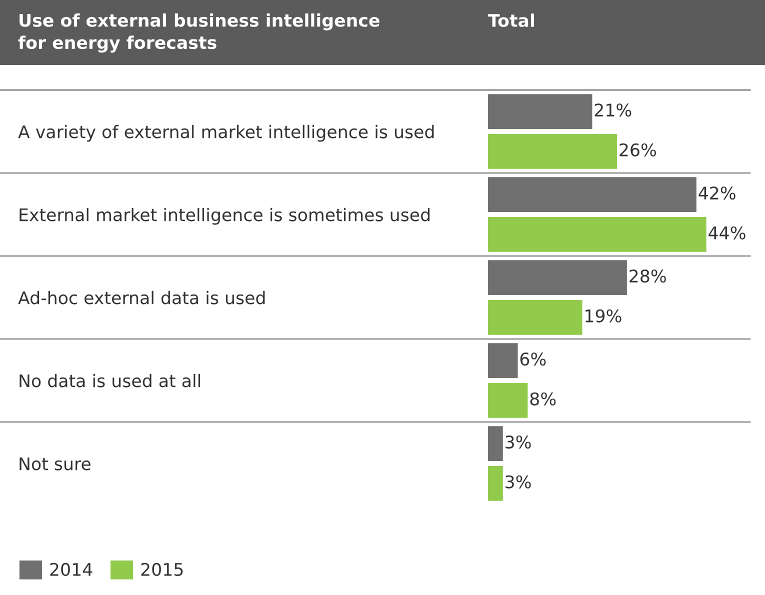  What do you see at coordinates (226, 133) in the screenshot?
I see `y-tick-label: A variety of external market intelligence is used` at bounding box center [226, 133].